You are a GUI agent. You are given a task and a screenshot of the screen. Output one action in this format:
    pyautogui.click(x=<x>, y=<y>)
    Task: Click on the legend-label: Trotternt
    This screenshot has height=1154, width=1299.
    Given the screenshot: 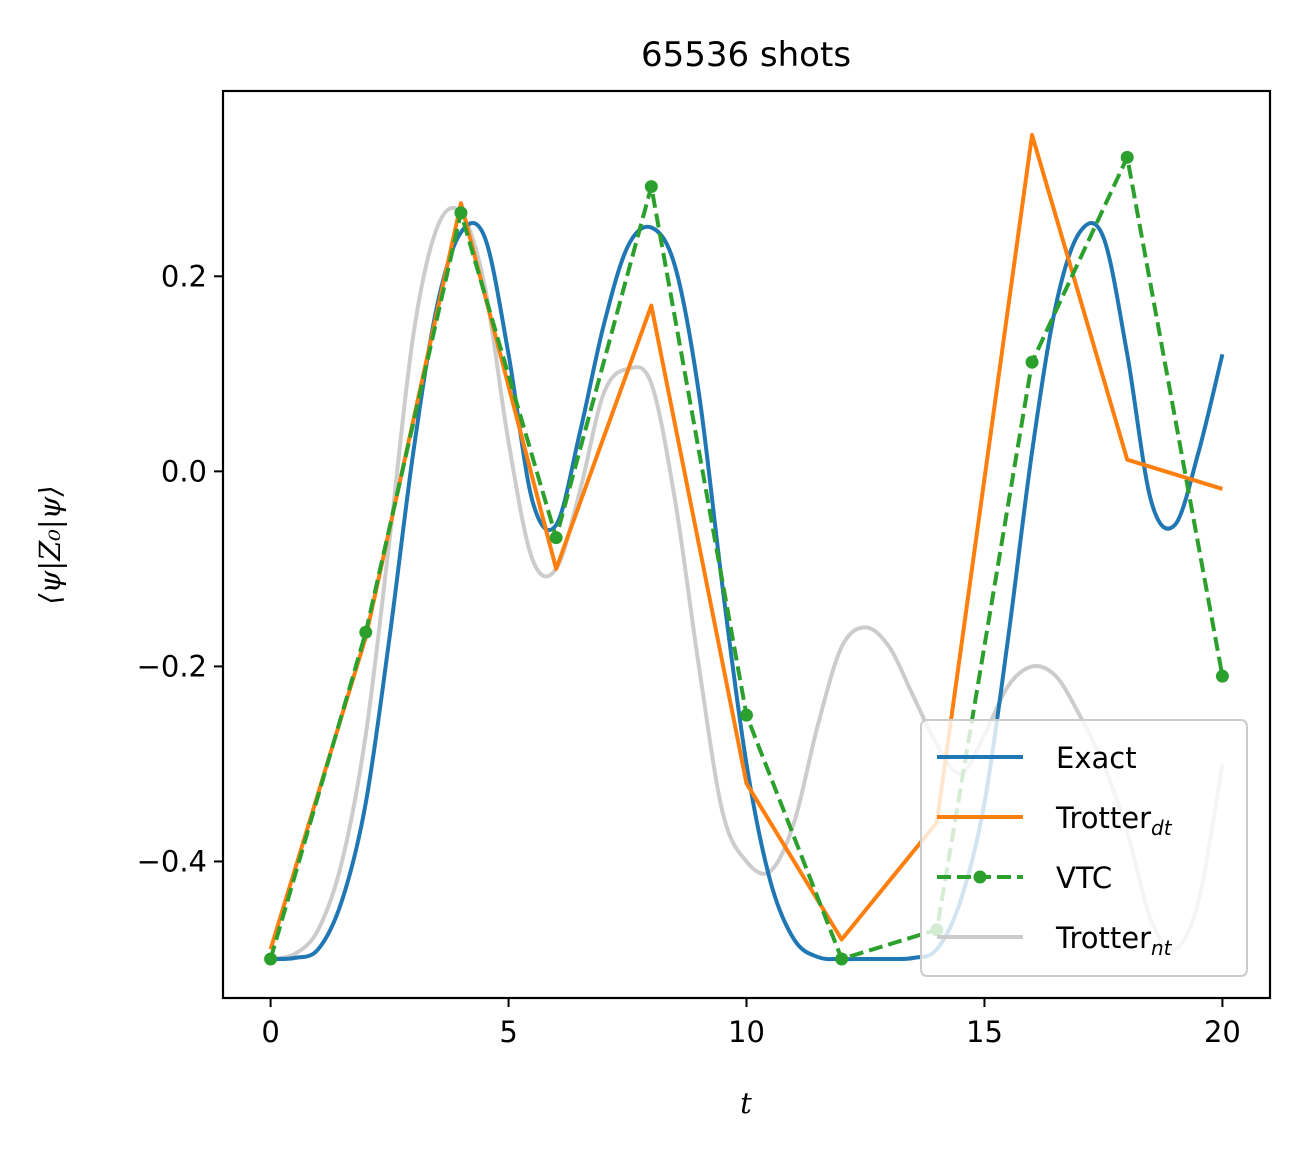 What is the action you would take?
    pyautogui.click(x=1114, y=940)
    